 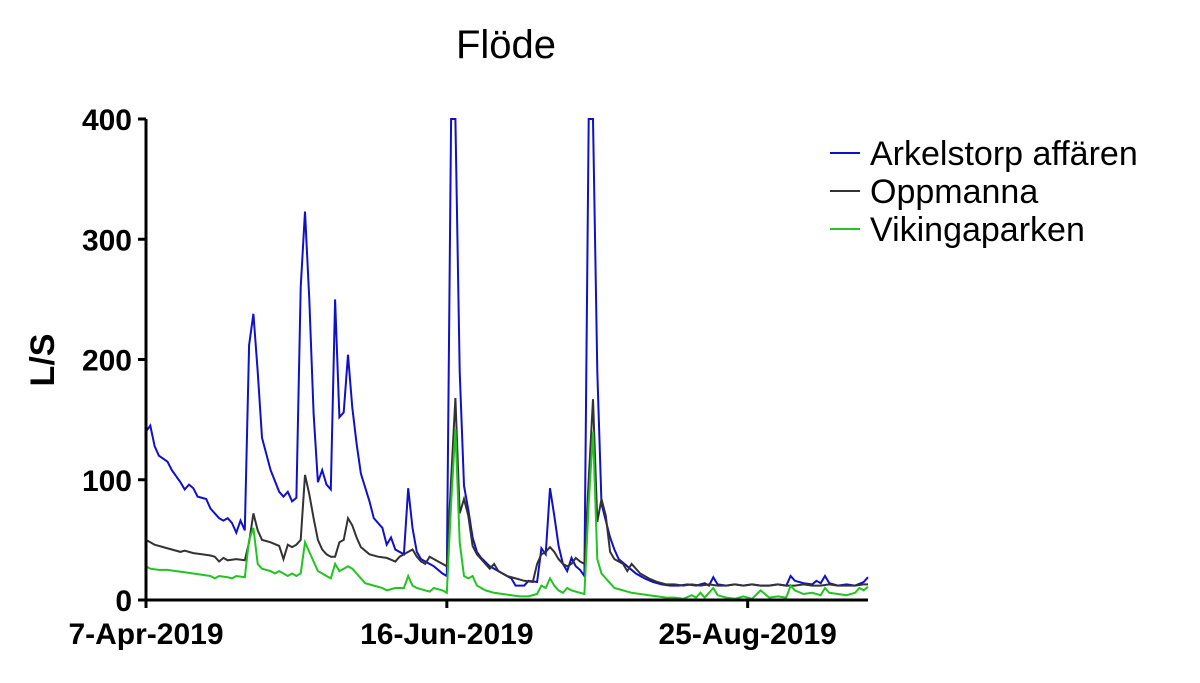 What do you see at coordinates (107, 240) in the screenshot?
I see `y-tick-label: 300` at bounding box center [107, 240].